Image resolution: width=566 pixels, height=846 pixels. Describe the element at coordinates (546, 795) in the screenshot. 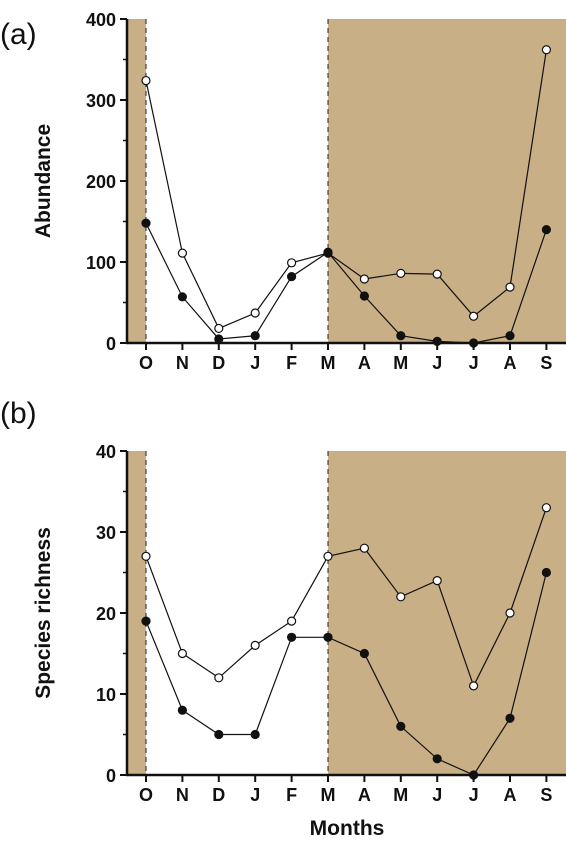

I see `x-tick-label-b: S` at that location.